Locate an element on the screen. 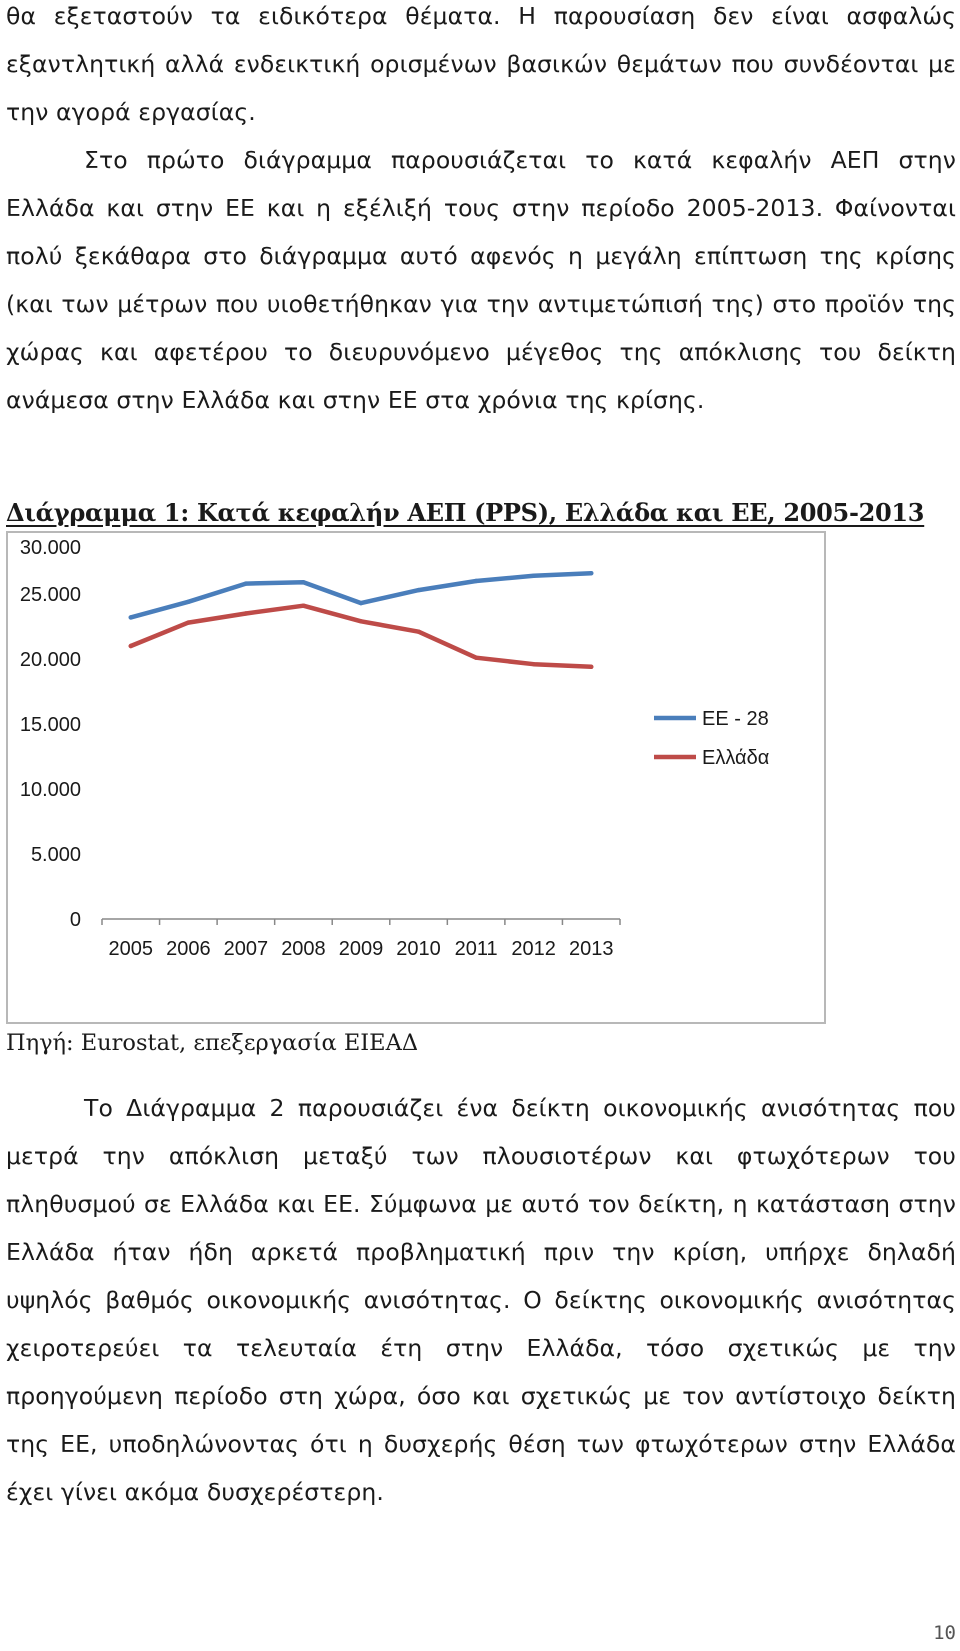 The width and height of the screenshot is (960, 1651). y-tick-label: 5.000 is located at coordinates (56, 855).